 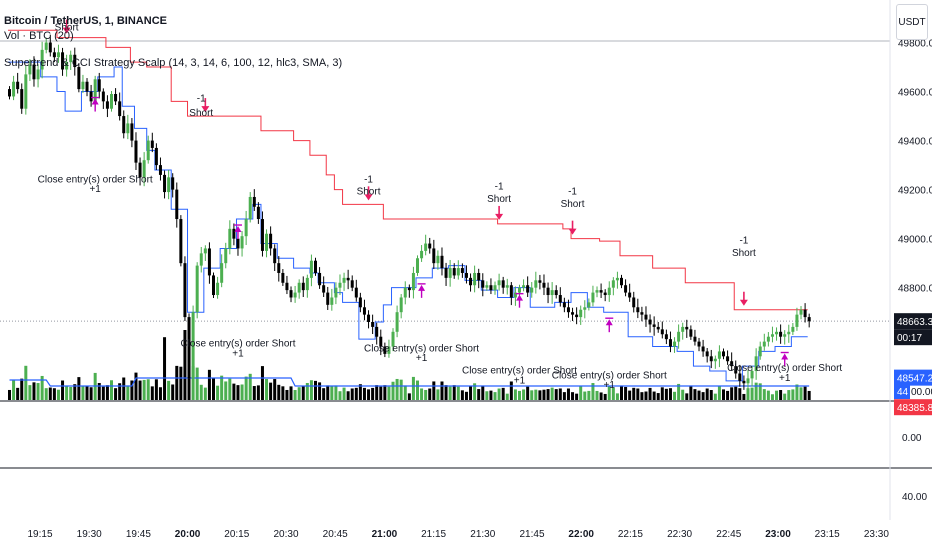 I want to click on supertrend-up-tag: 48547.27, so click(x=914, y=379).